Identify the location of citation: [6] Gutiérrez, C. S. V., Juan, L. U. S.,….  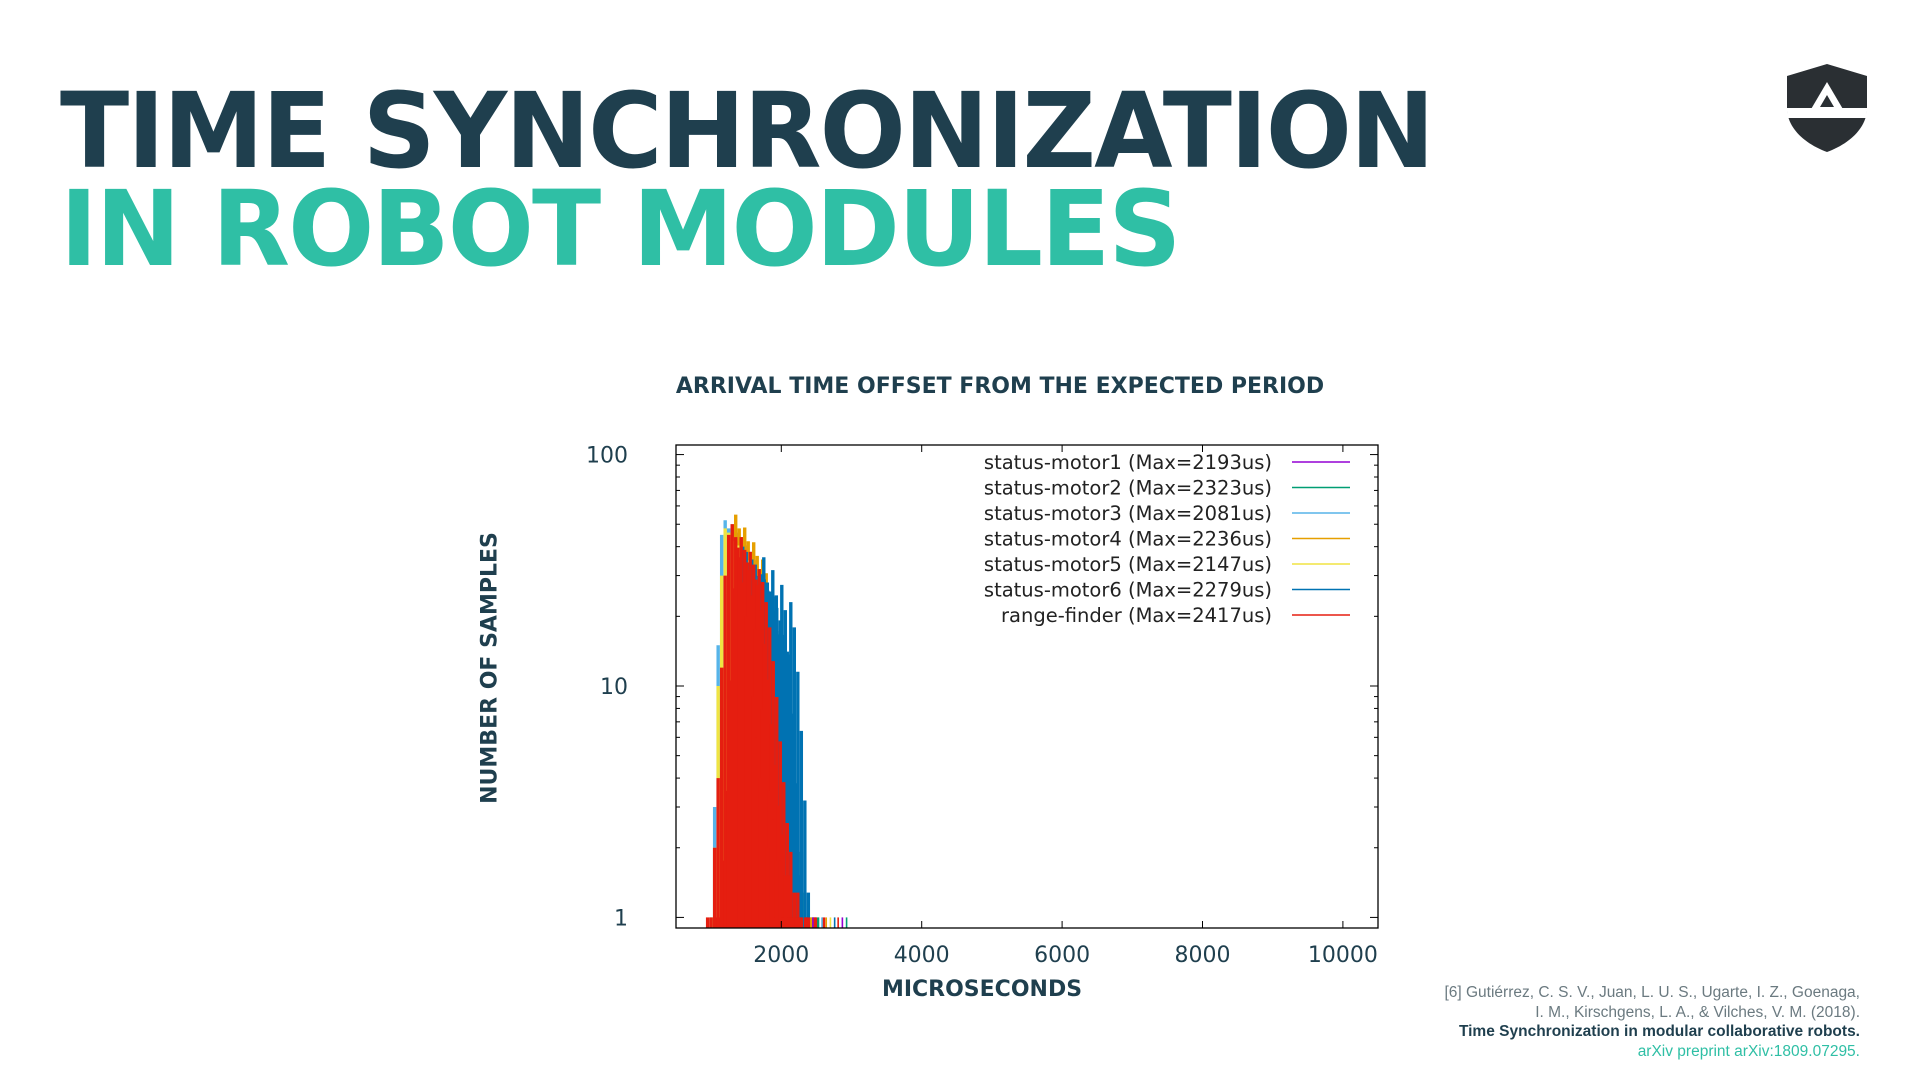
(1652, 1022).